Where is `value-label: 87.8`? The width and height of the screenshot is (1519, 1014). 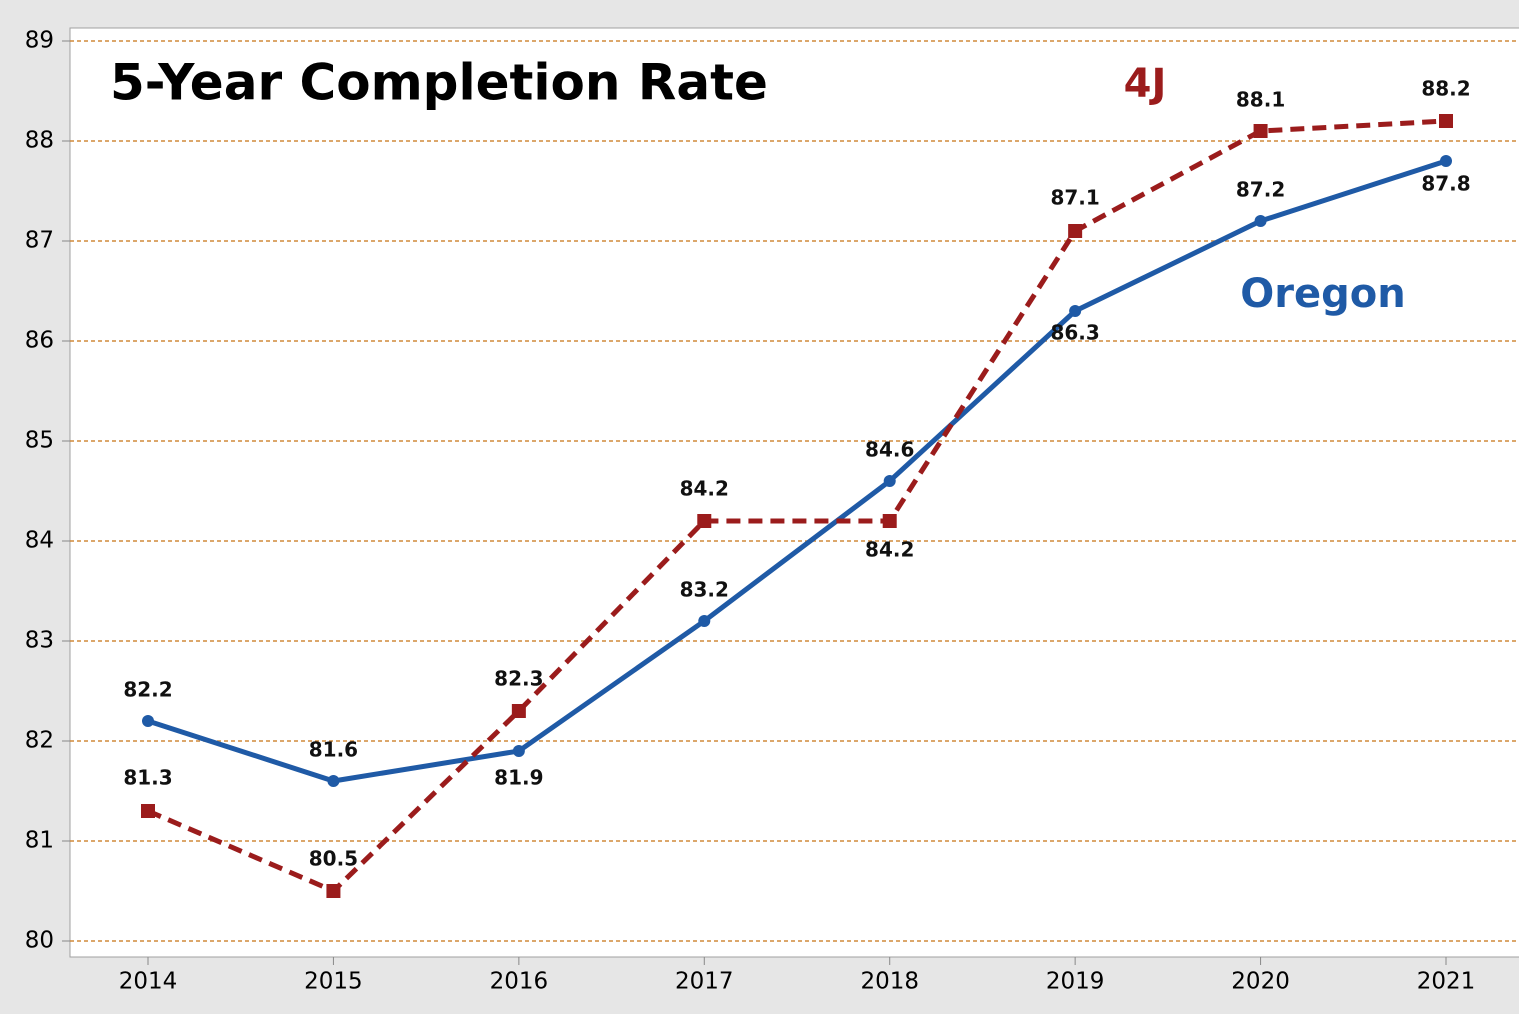 value-label: 87.8 is located at coordinates (1445, 184).